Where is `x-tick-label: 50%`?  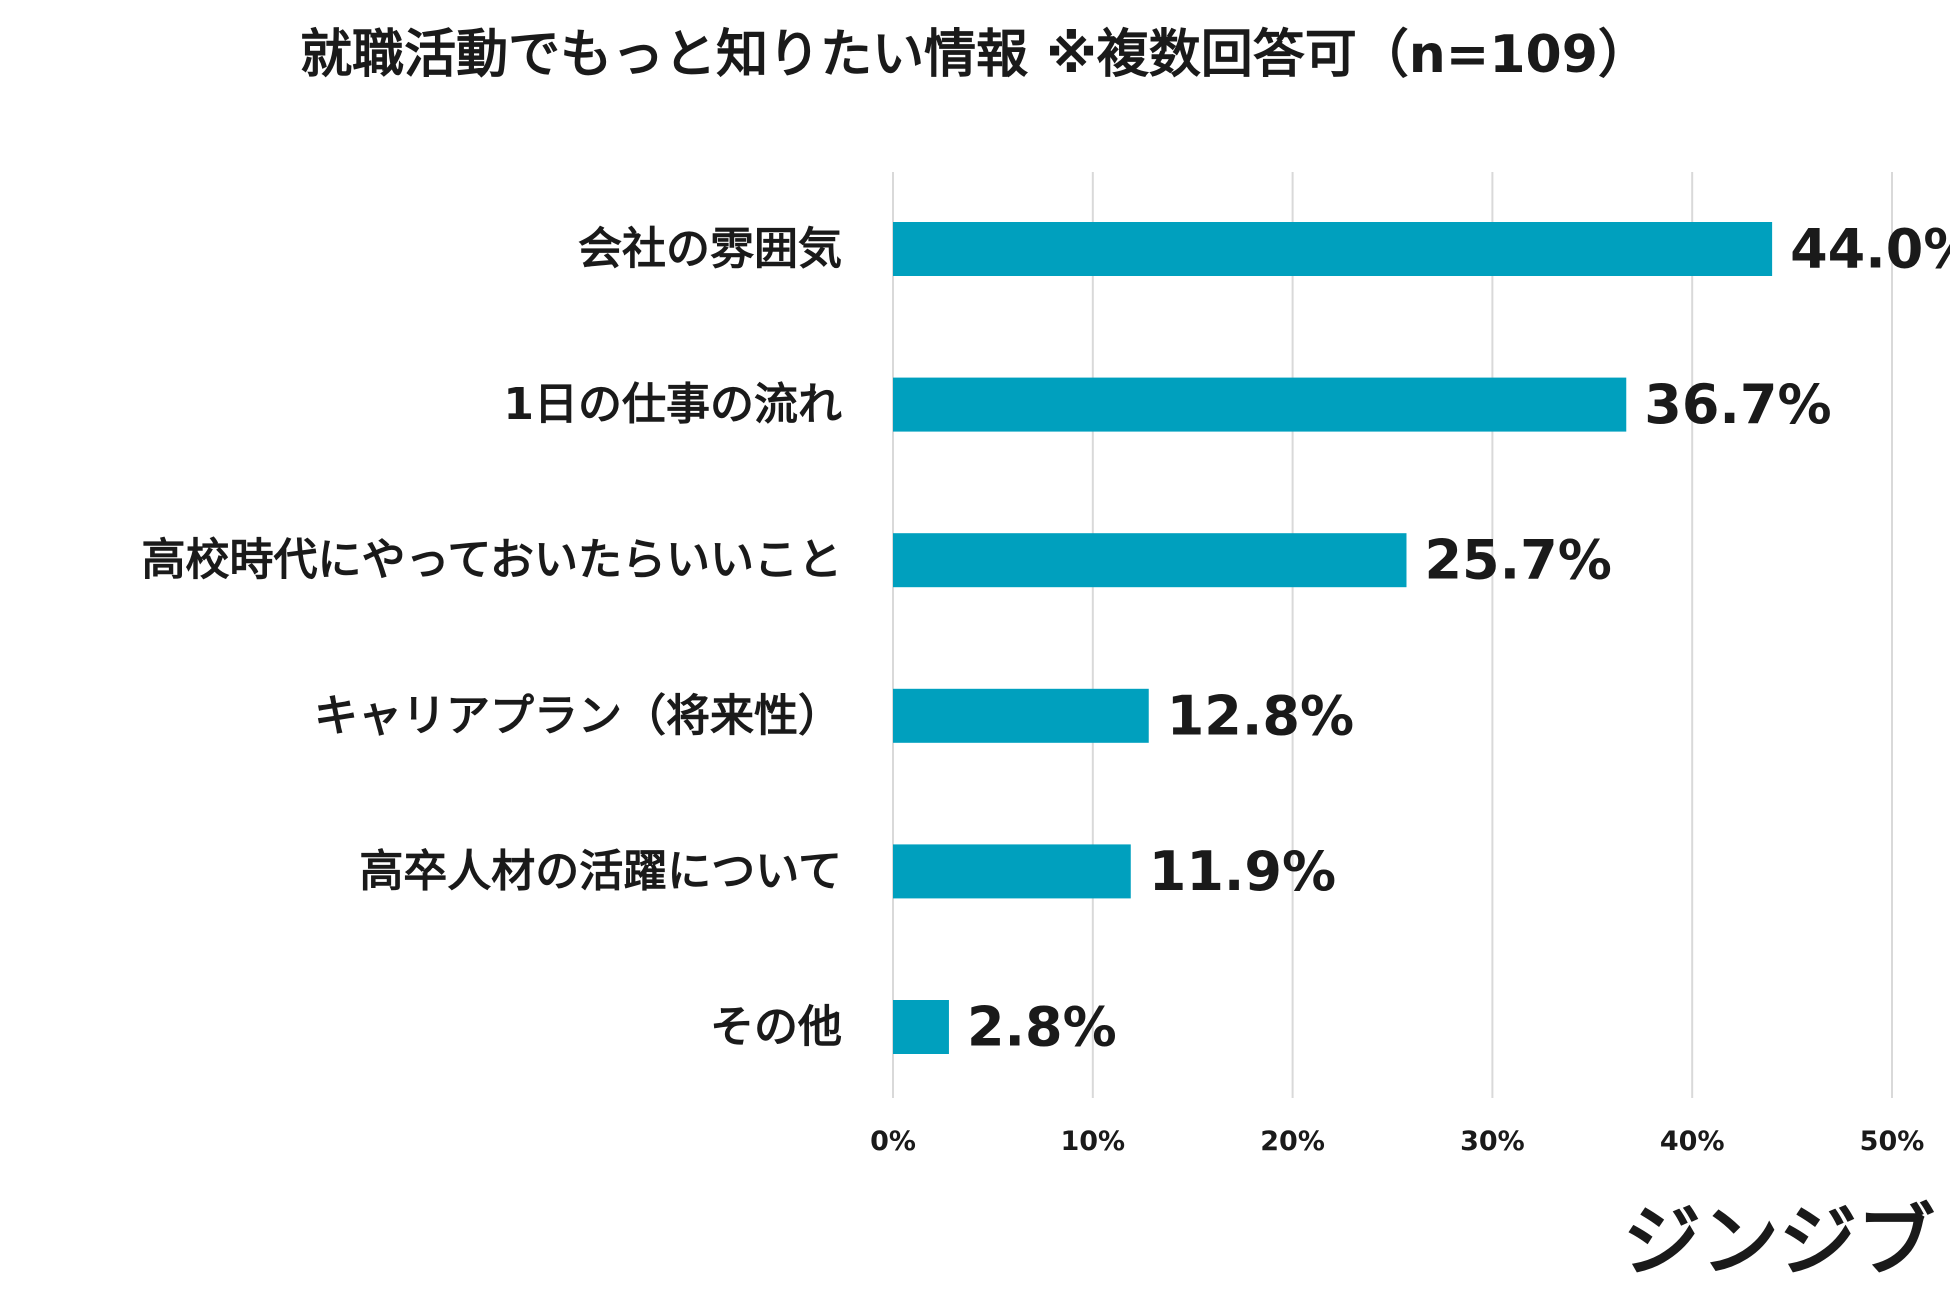 x-tick-label: 50% is located at coordinates (1892, 1141).